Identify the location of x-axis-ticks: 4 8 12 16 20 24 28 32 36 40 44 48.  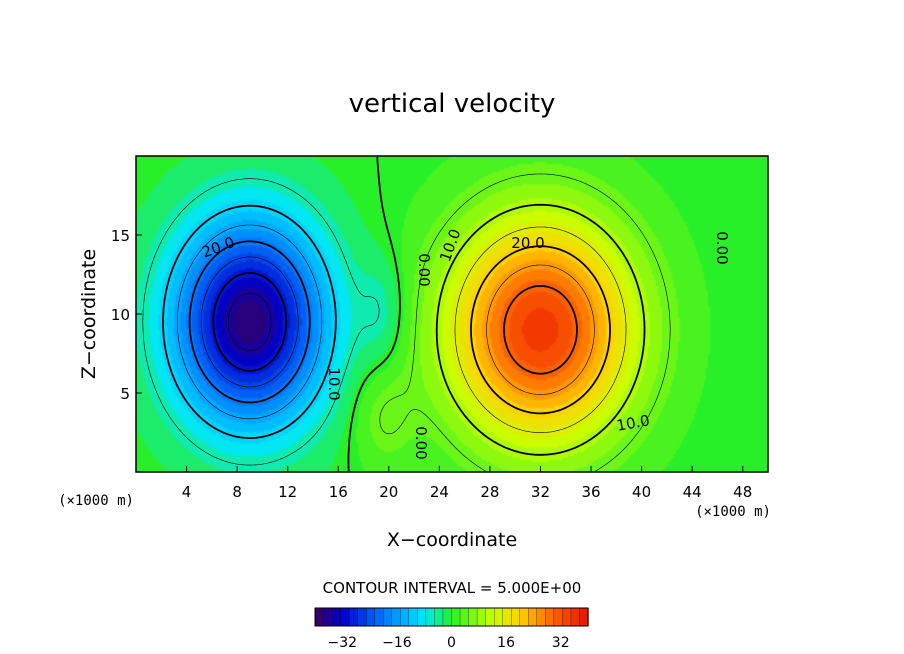
(467, 483).